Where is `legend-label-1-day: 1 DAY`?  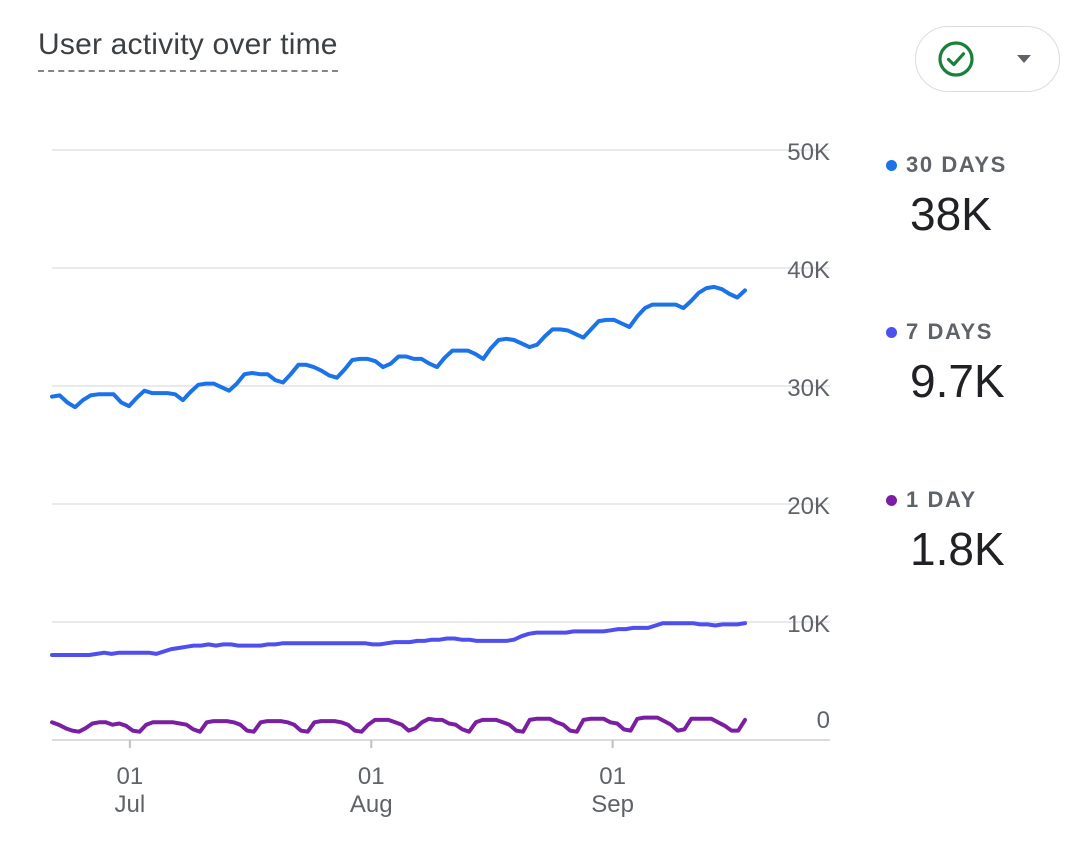
legend-label-1-day: 1 DAY is located at coordinates (941, 499).